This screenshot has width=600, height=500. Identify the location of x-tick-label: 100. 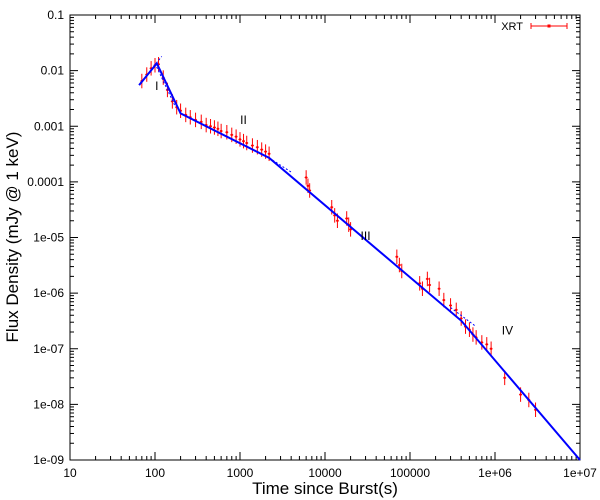
(155, 473).